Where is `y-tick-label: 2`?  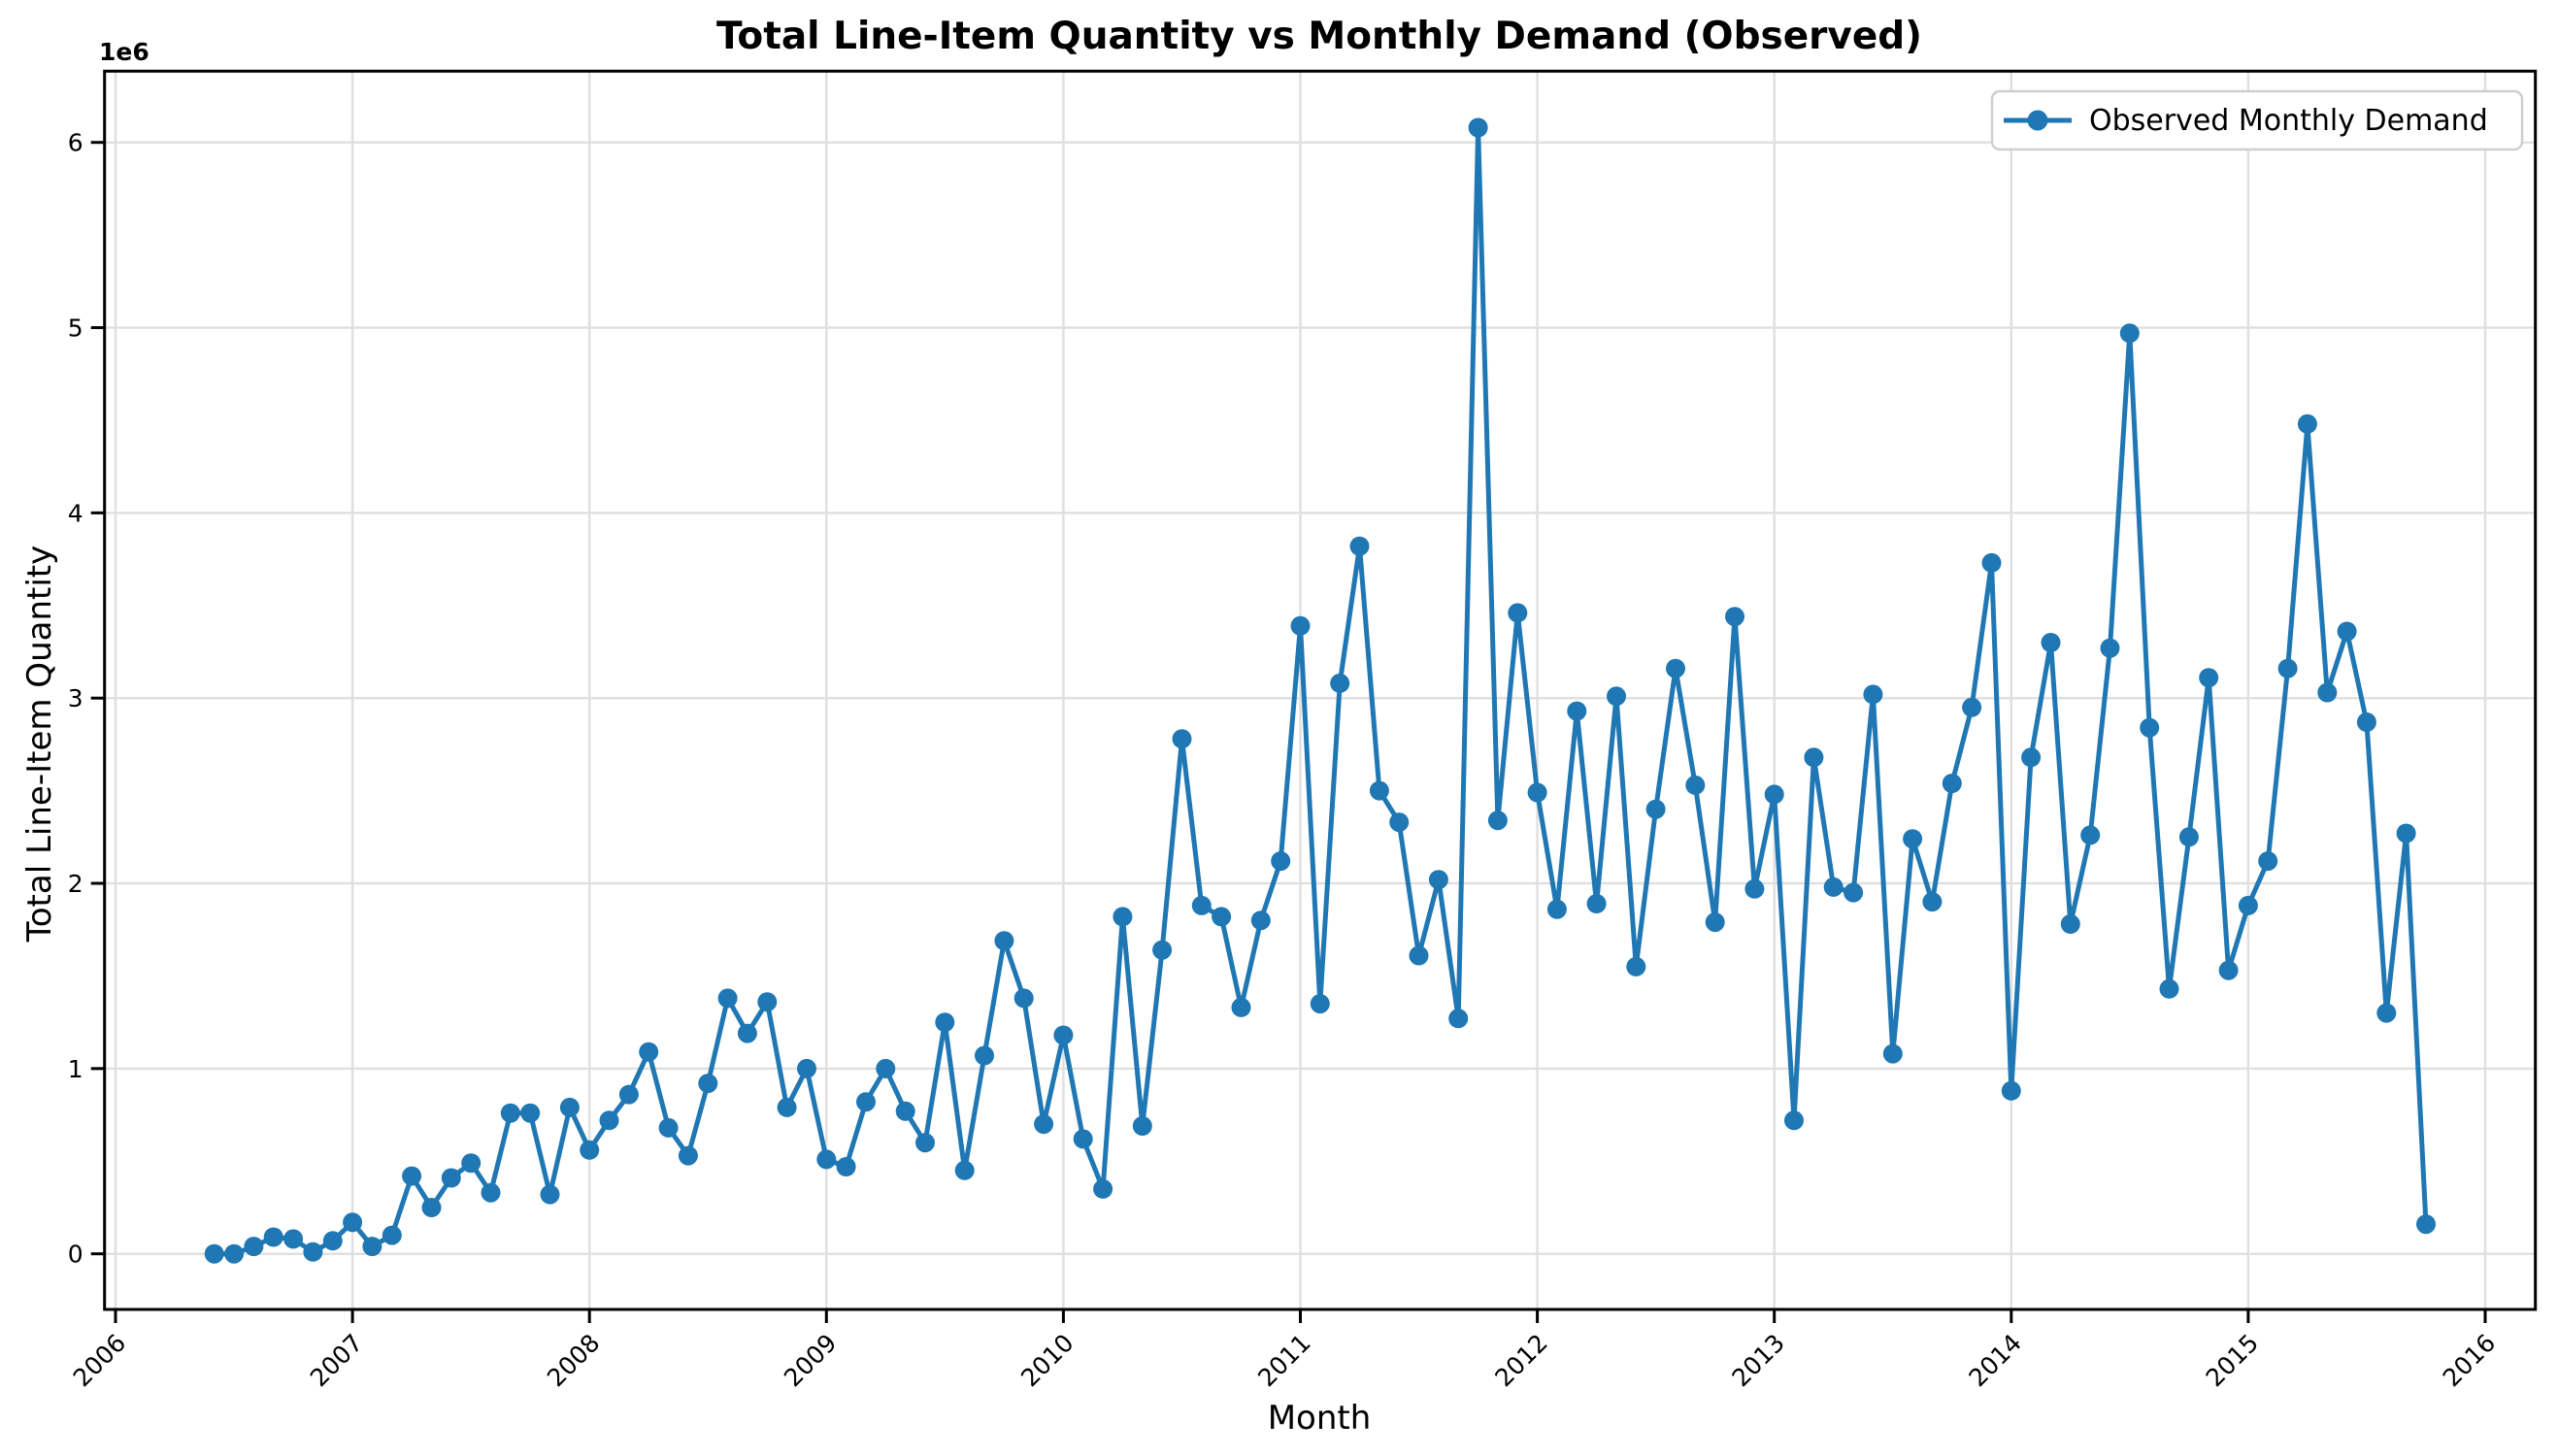
y-tick-label: 2 is located at coordinates (76, 884).